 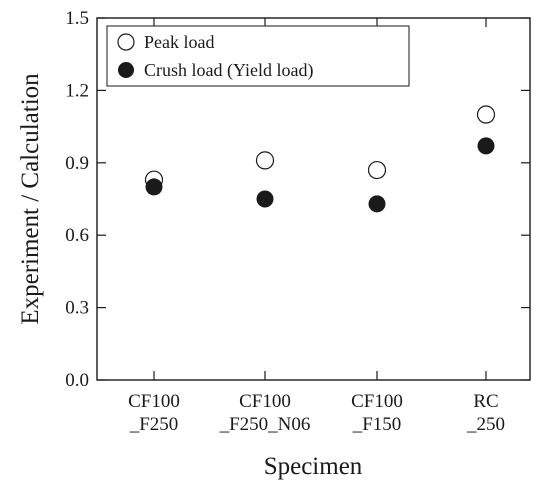 What do you see at coordinates (179, 42) in the screenshot?
I see `legend-label-peak-load: Peak load` at bounding box center [179, 42].